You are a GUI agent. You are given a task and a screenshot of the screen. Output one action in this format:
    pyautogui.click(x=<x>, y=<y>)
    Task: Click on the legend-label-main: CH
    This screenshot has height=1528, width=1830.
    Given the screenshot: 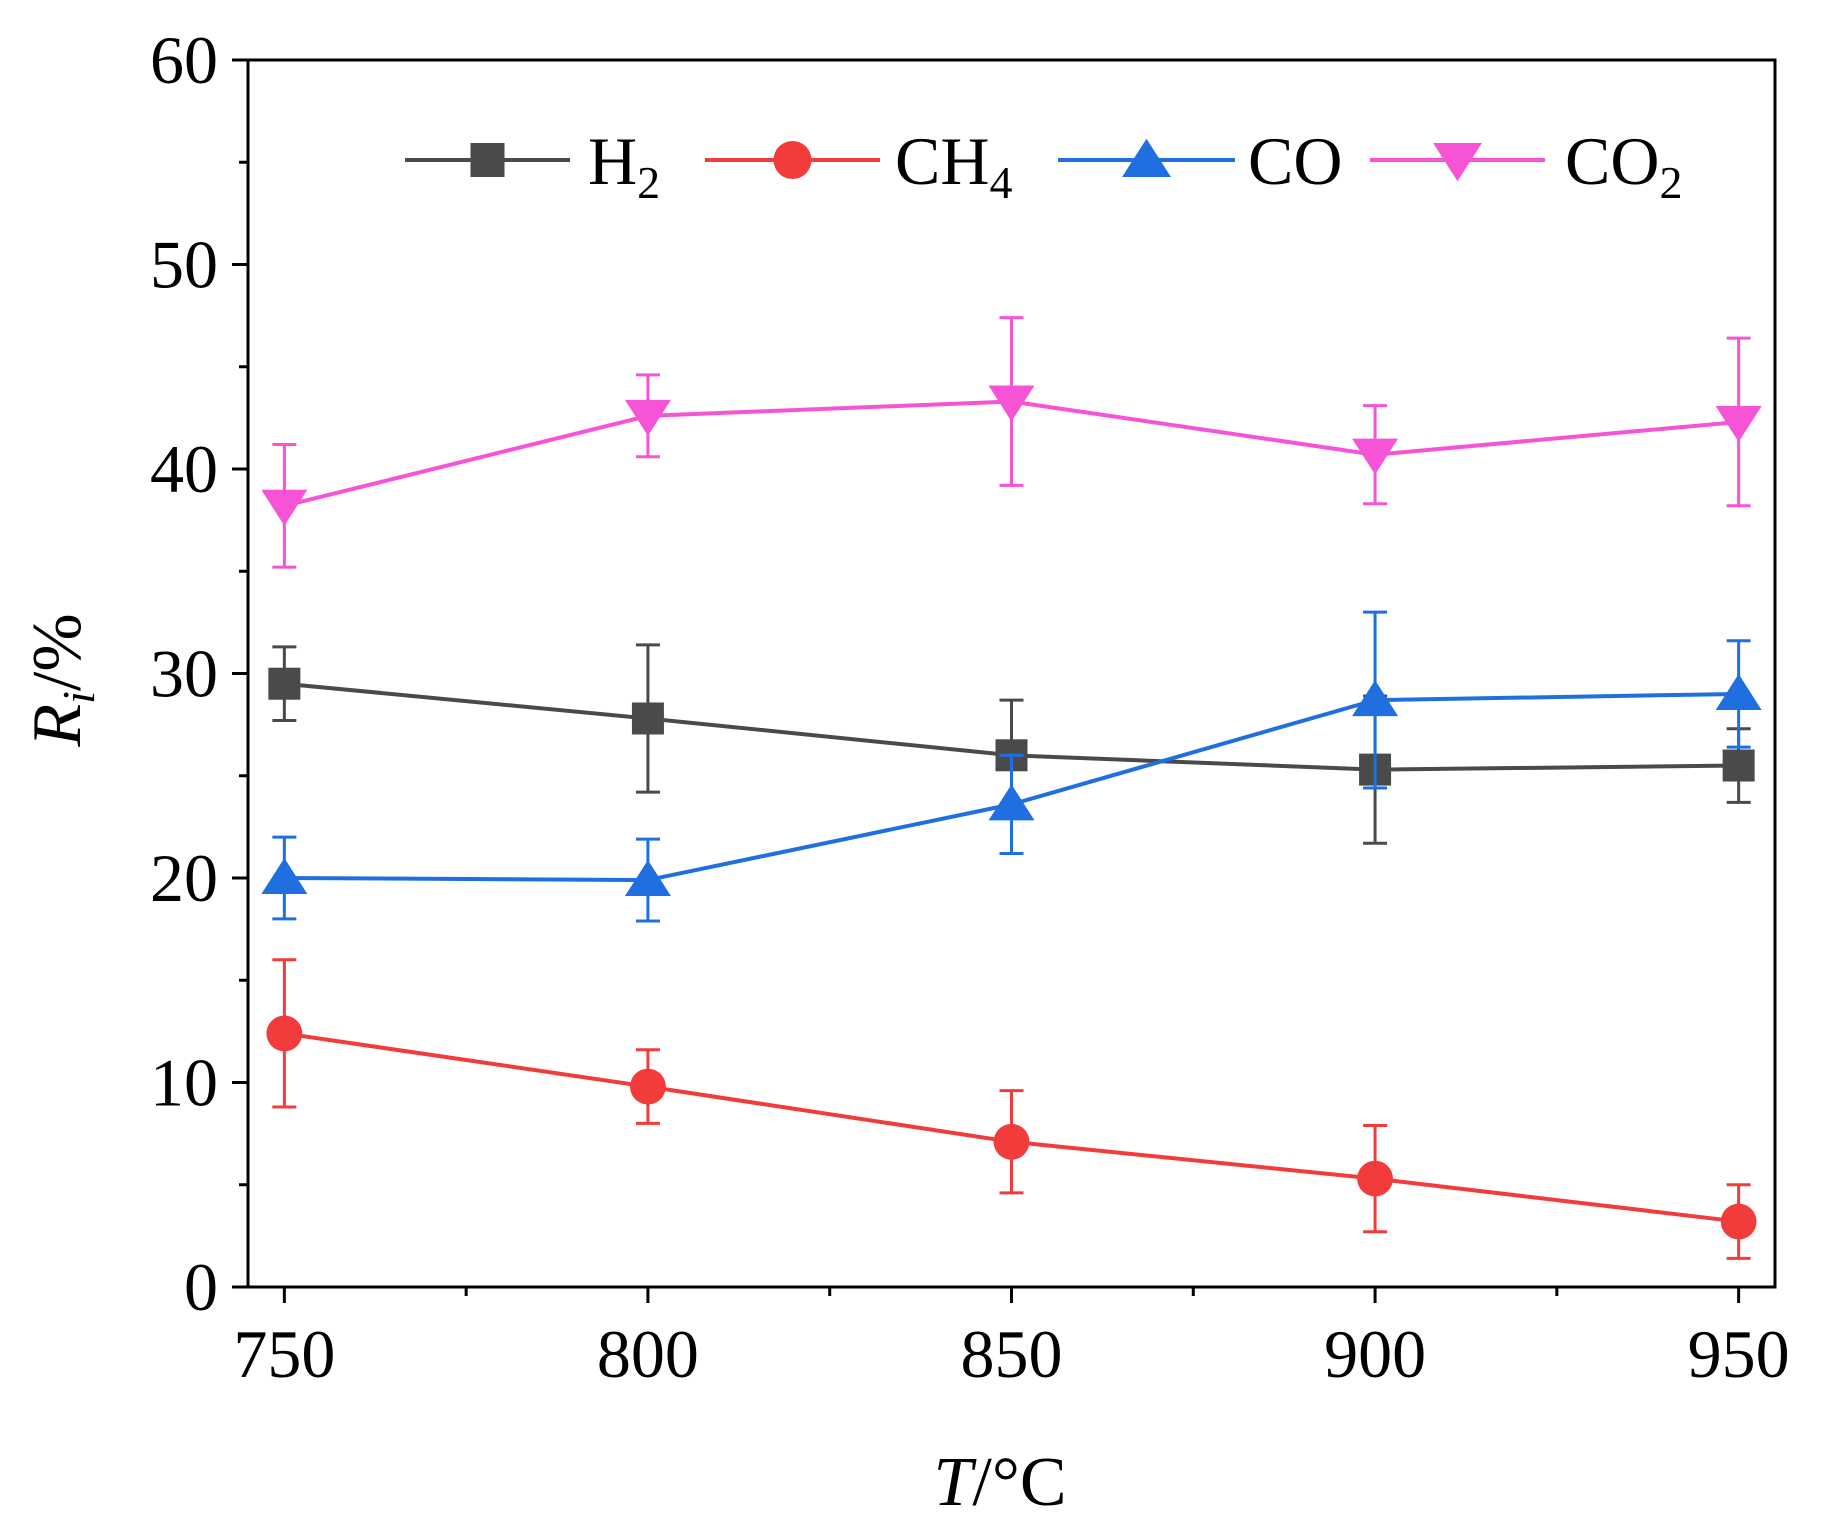 What is the action you would take?
    pyautogui.click(x=942, y=161)
    